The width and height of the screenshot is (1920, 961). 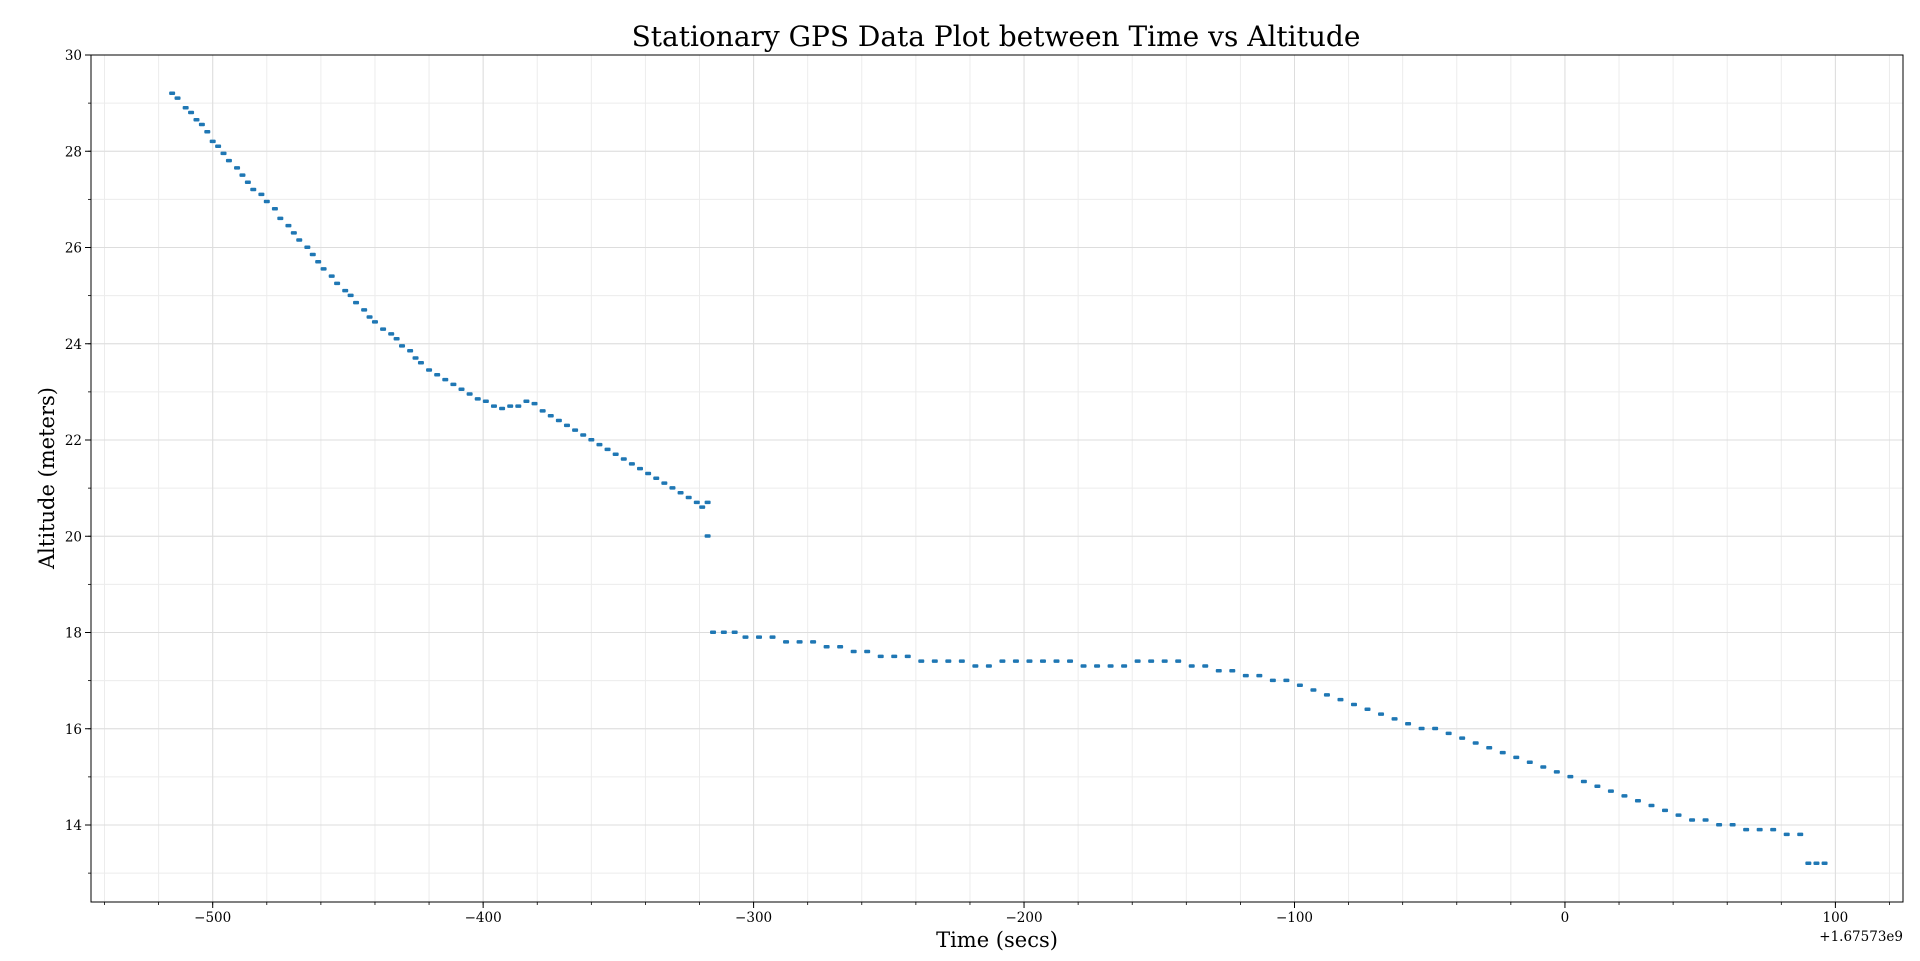 What do you see at coordinates (73, 249) in the screenshot?
I see `y-tick-label: 26` at bounding box center [73, 249].